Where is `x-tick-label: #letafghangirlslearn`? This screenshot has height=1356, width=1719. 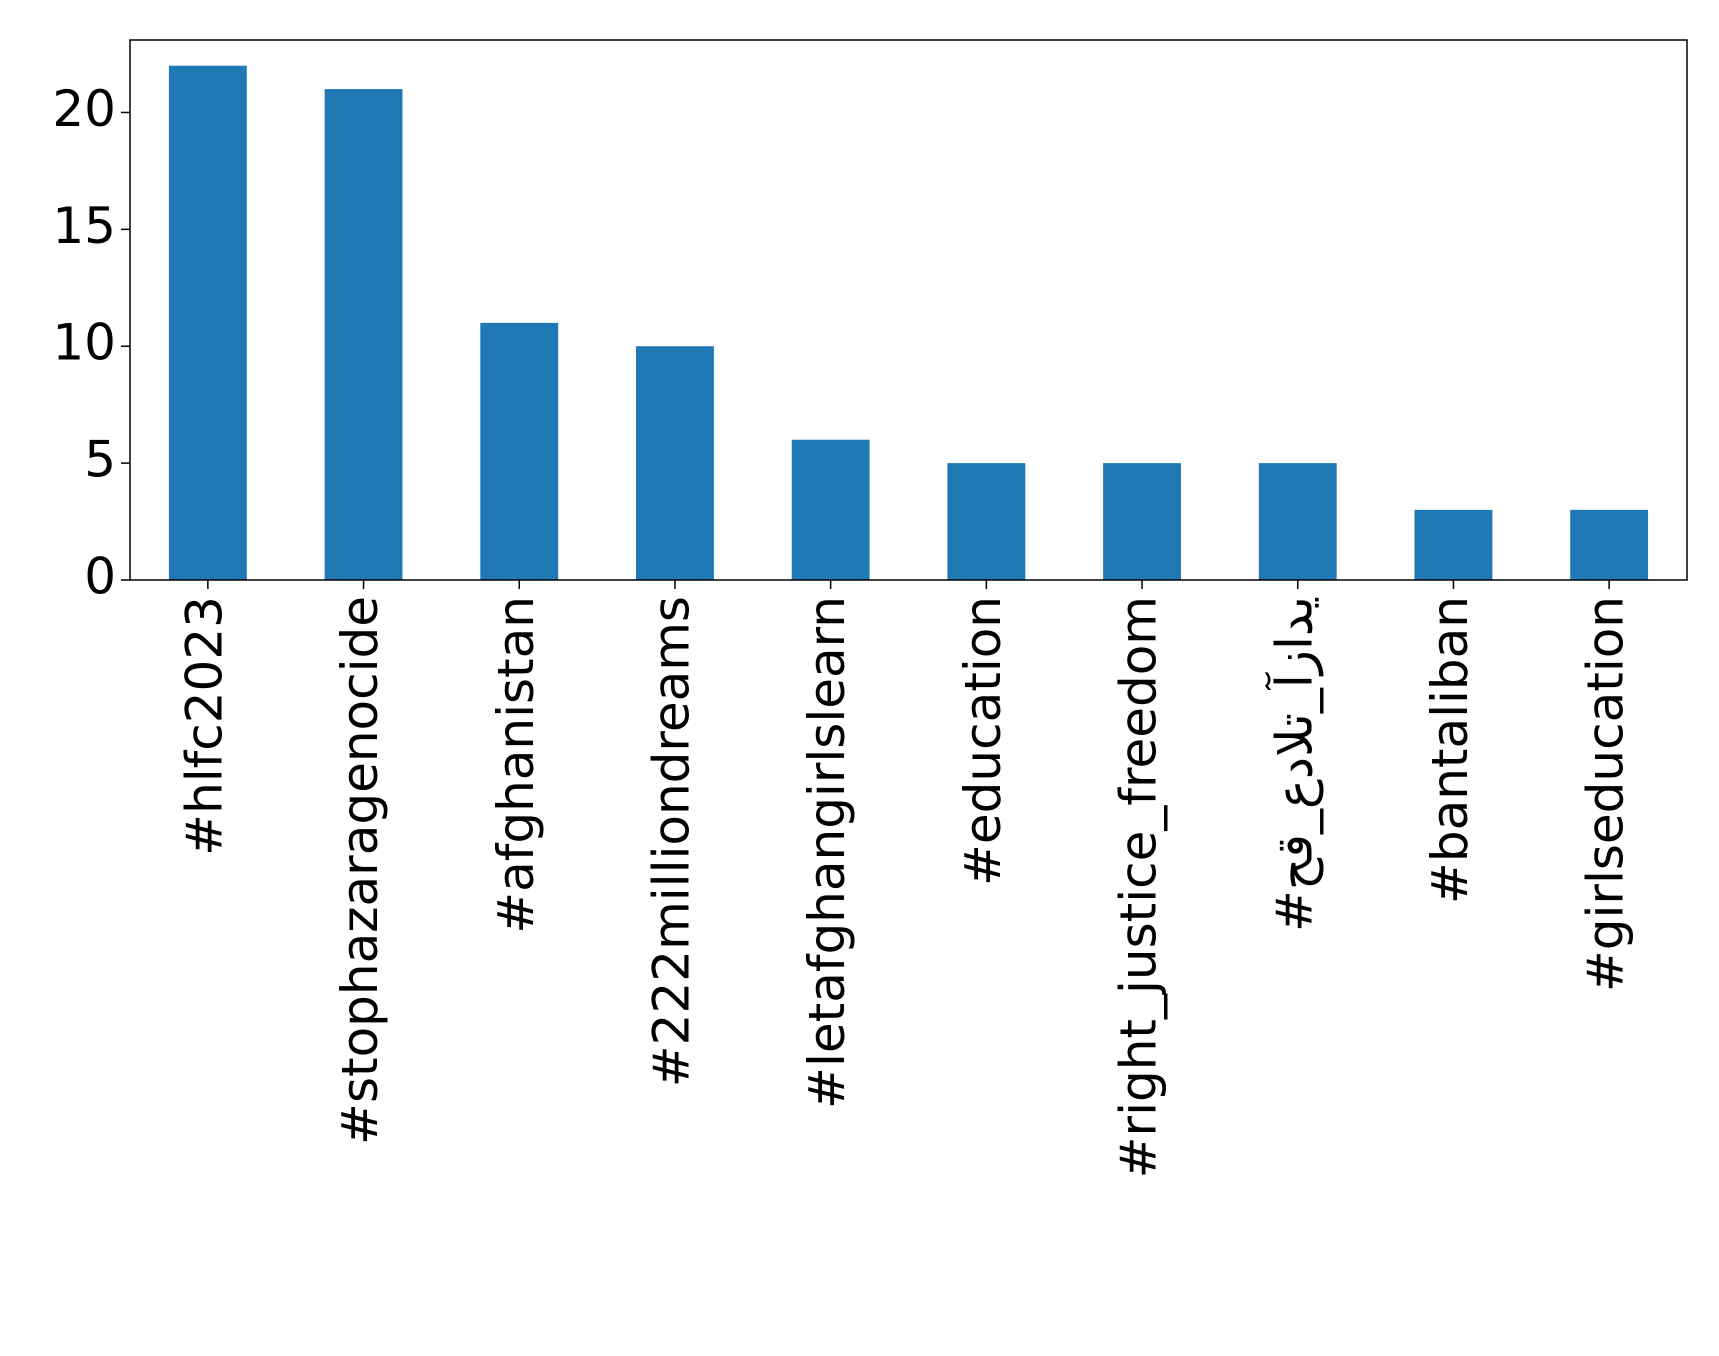
x-tick-label: #letafghangirlslearn is located at coordinates (827, 852).